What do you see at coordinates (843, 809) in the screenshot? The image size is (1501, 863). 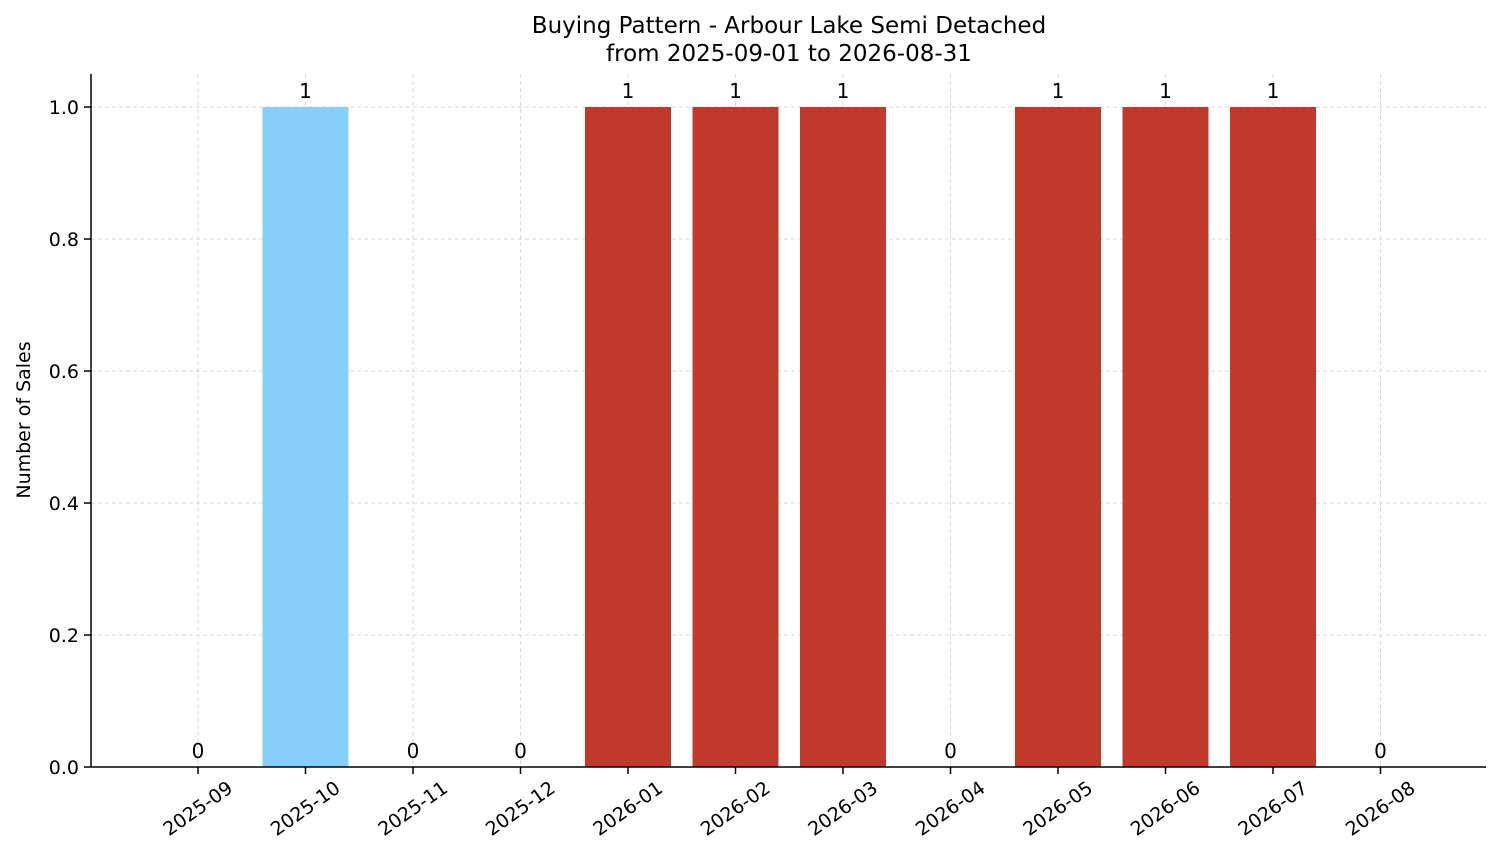 I see `x-tick-label: 2026-03` at bounding box center [843, 809].